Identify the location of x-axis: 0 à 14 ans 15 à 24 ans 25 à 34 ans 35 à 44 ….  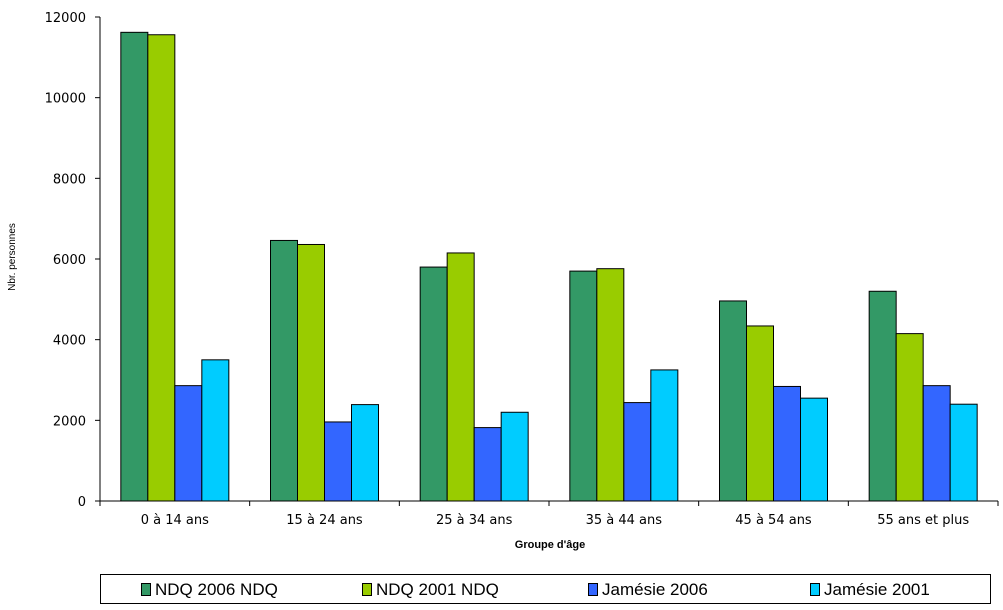
(549, 514).